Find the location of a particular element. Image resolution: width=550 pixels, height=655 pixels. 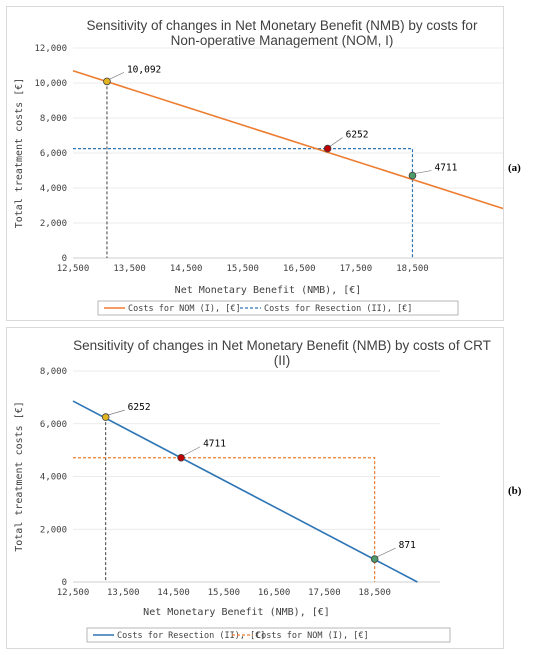

chart2-x-tick-label: 18,500 is located at coordinates (374, 593).